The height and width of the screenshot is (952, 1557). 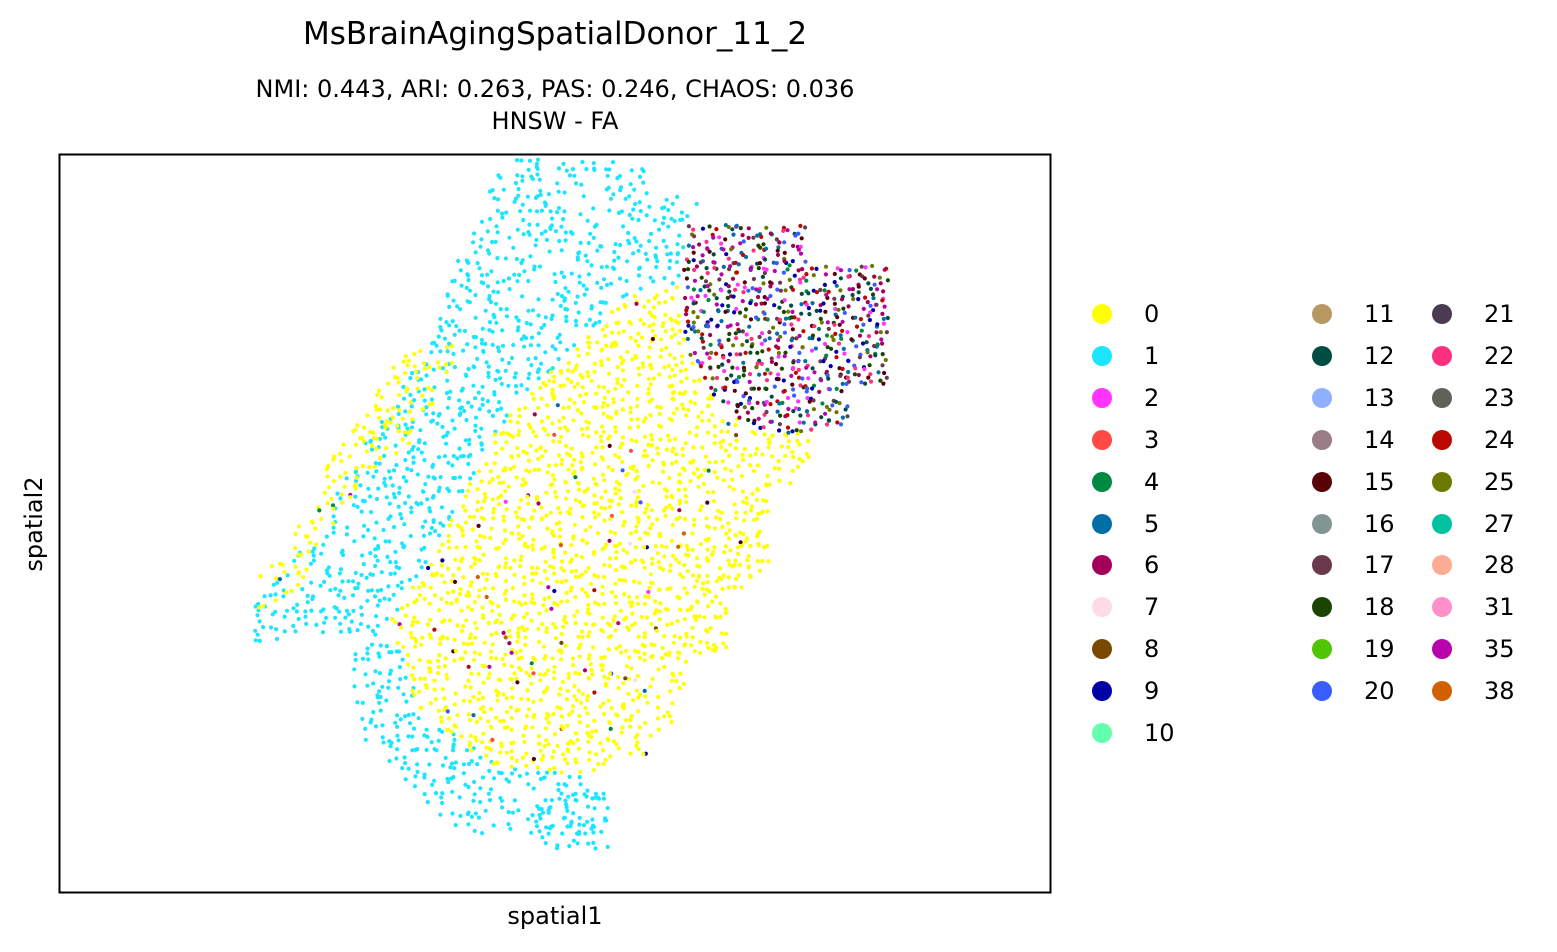 What do you see at coordinates (1473, 691) in the screenshot?
I see `legend-item: 38` at bounding box center [1473, 691].